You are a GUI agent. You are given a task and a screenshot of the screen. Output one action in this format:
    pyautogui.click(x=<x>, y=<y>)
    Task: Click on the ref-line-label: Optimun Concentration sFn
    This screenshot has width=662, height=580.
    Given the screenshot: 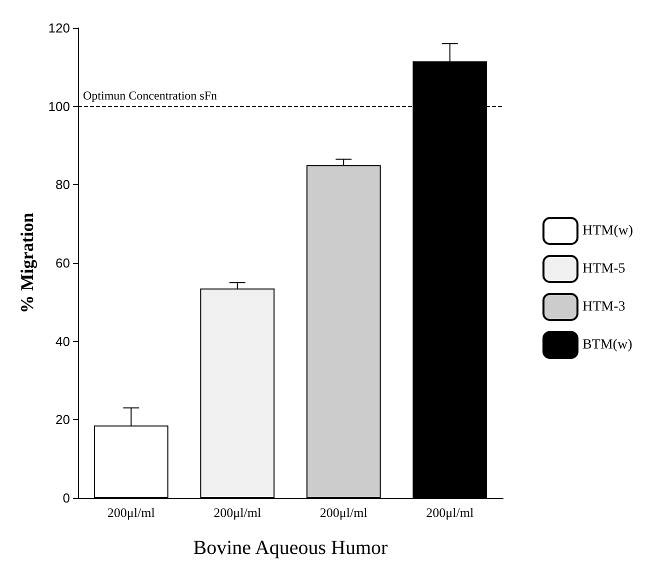 What is the action you would take?
    pyautogui.click(x=150, y=95)
    